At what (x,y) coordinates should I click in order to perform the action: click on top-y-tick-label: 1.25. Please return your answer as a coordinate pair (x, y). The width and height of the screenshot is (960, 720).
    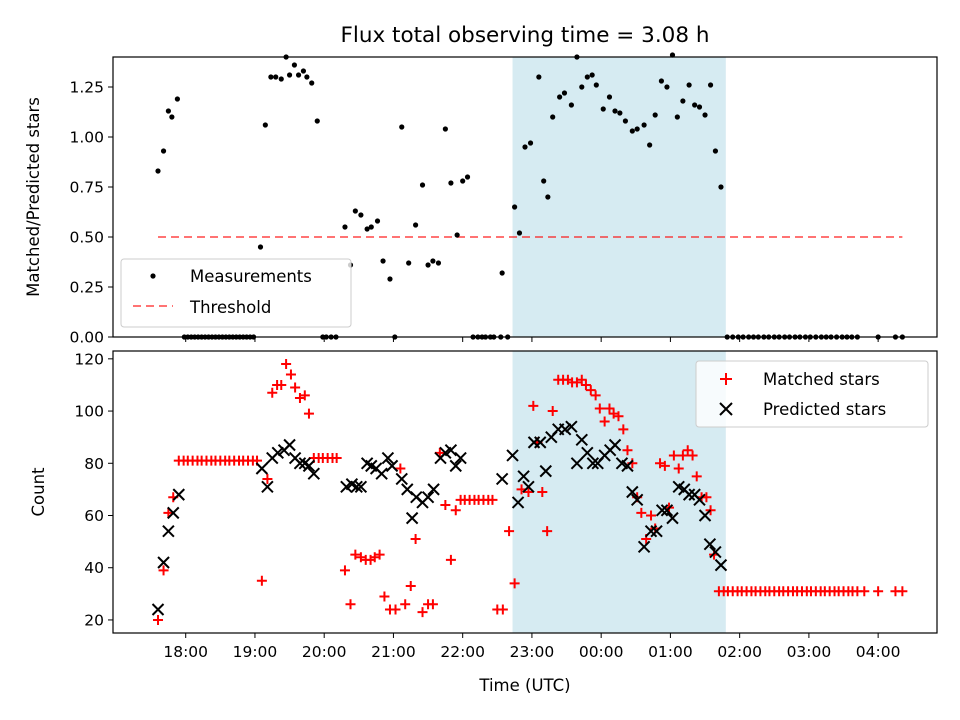
    Looking at the image, I should click on (86, 88).